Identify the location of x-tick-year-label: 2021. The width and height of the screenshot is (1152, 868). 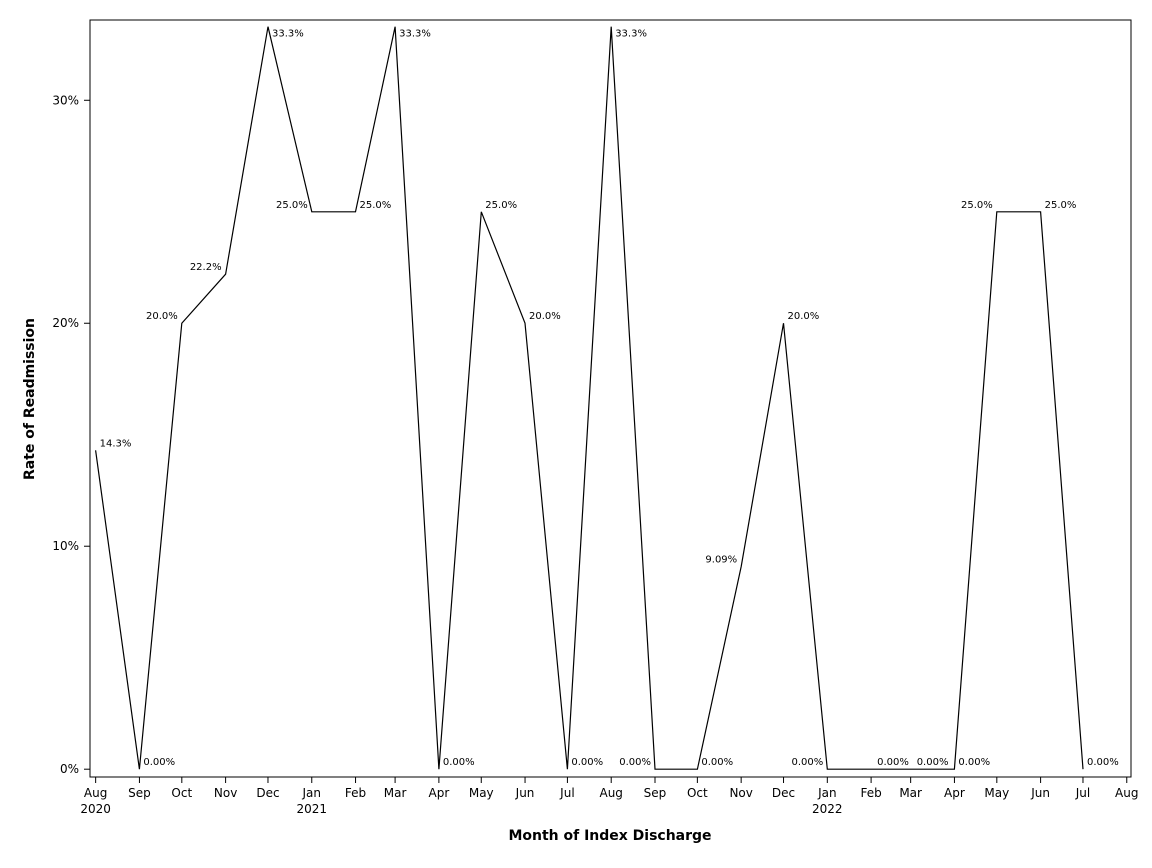
(311, 809).